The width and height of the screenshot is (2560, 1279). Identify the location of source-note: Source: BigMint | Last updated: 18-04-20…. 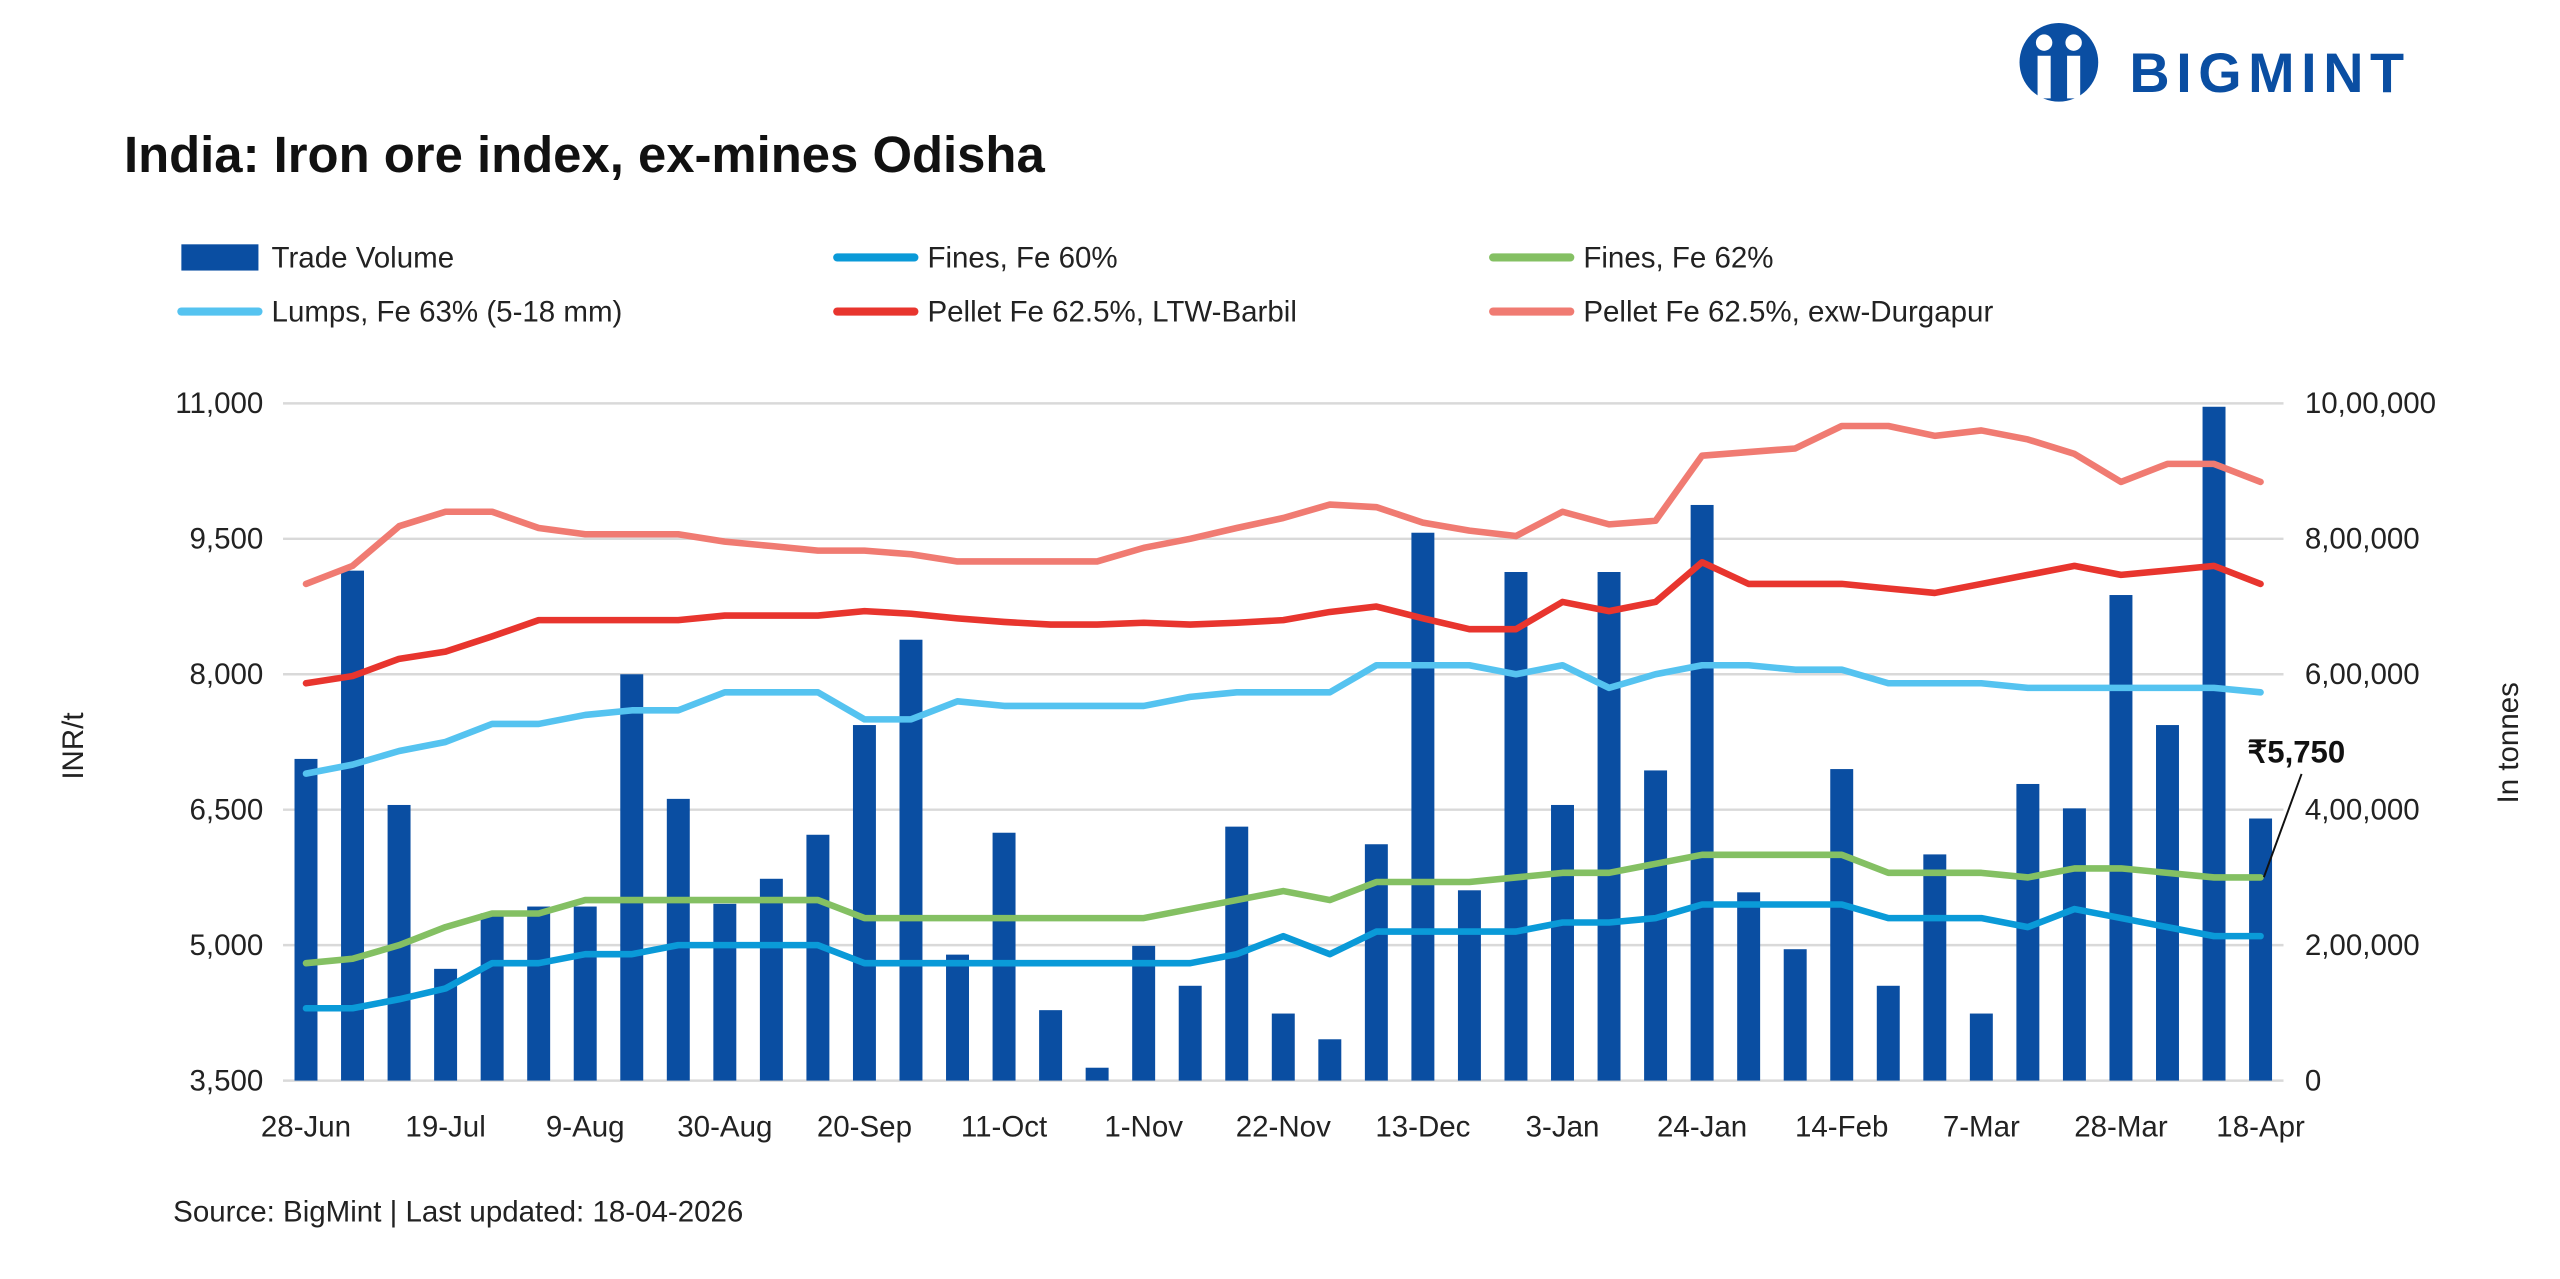
(458, 1212).